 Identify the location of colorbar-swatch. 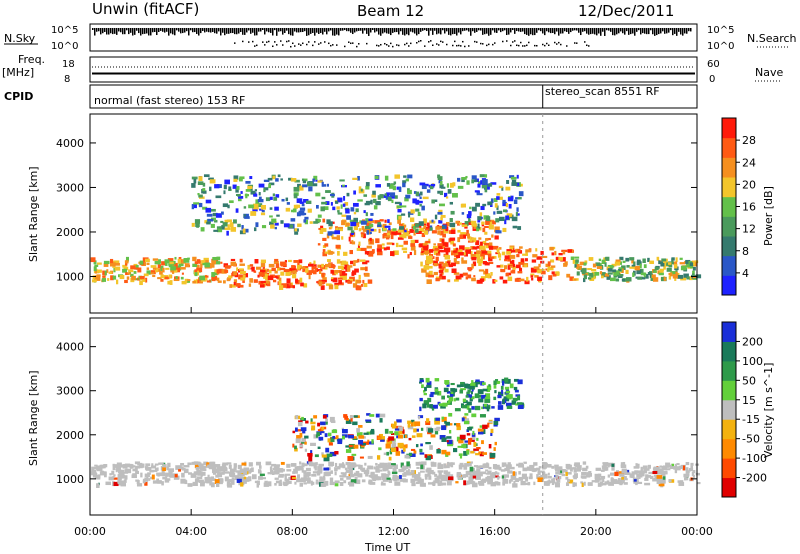
(729, 147).